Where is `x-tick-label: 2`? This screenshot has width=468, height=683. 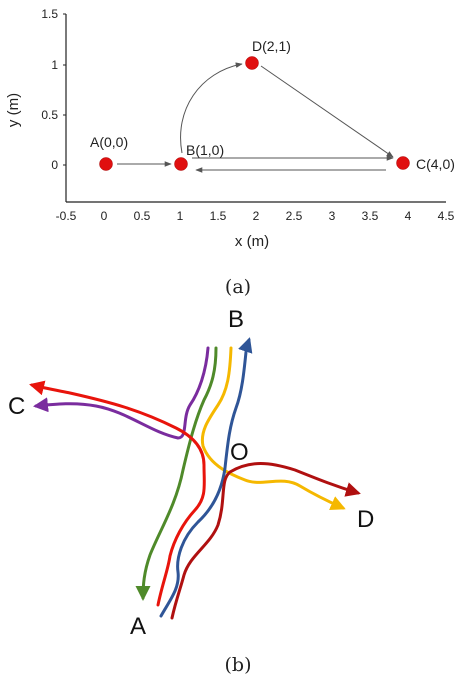
x-tick-label: 2 is located at coordinates (256, 216).